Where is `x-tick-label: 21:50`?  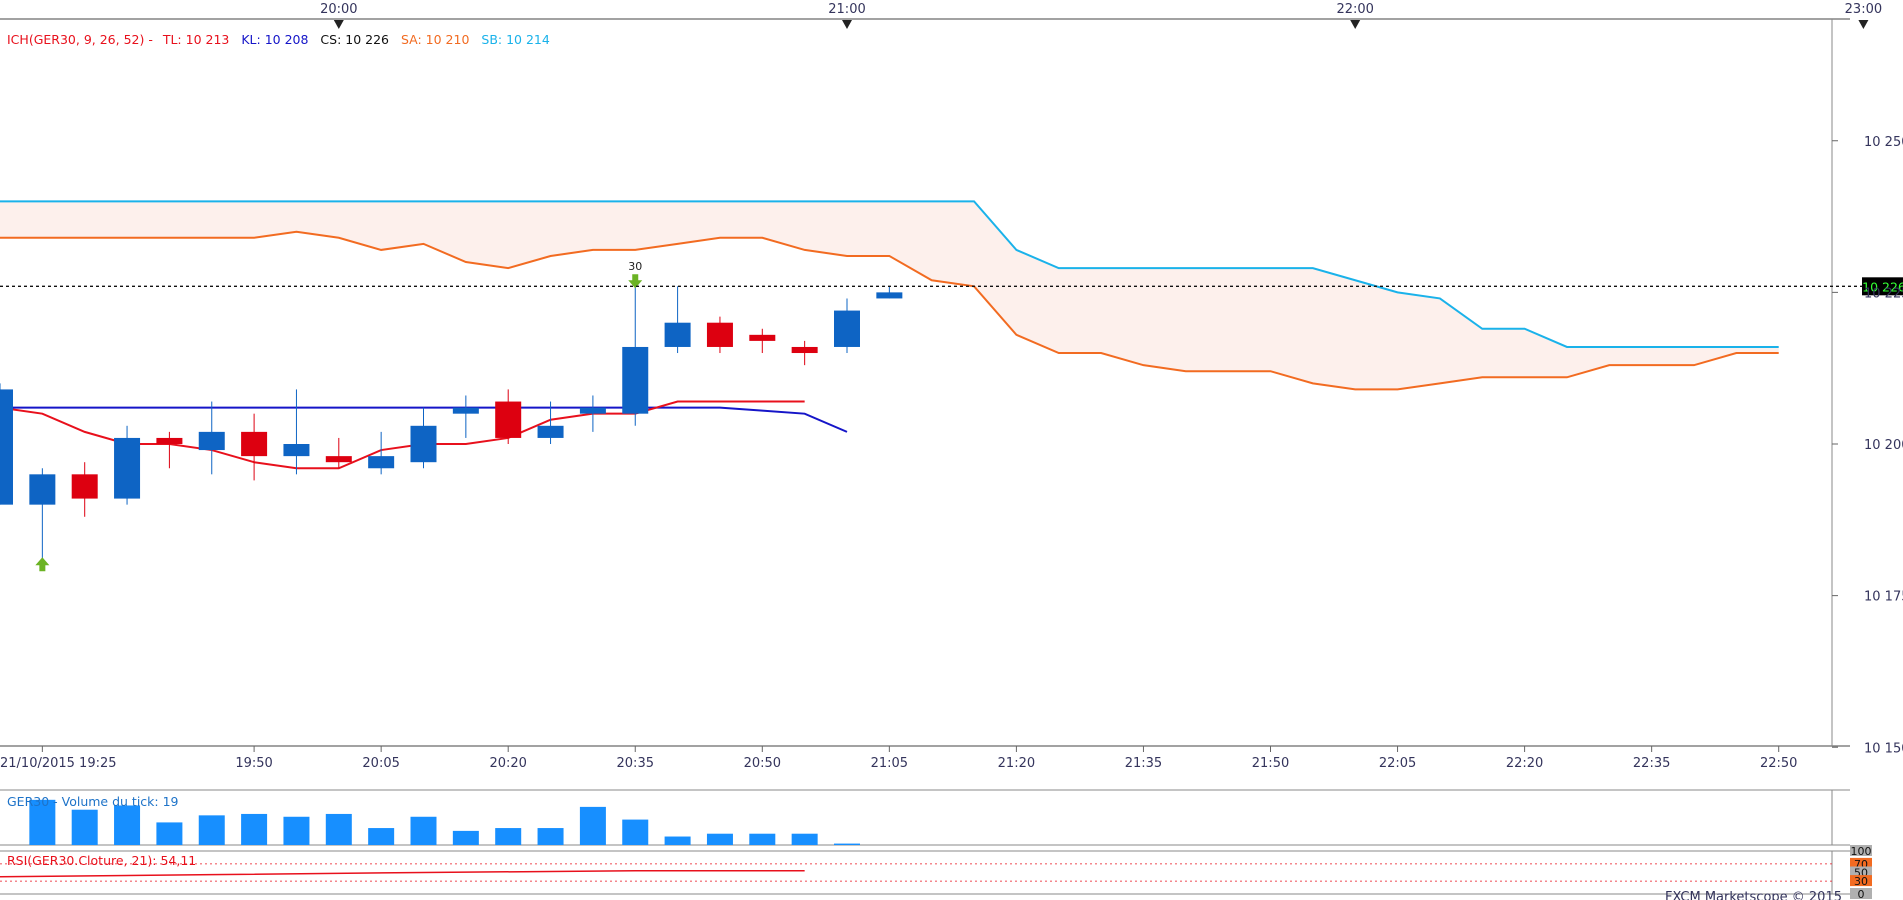 x-tick-label: 21:50 is located at coordinates (1270, 763).